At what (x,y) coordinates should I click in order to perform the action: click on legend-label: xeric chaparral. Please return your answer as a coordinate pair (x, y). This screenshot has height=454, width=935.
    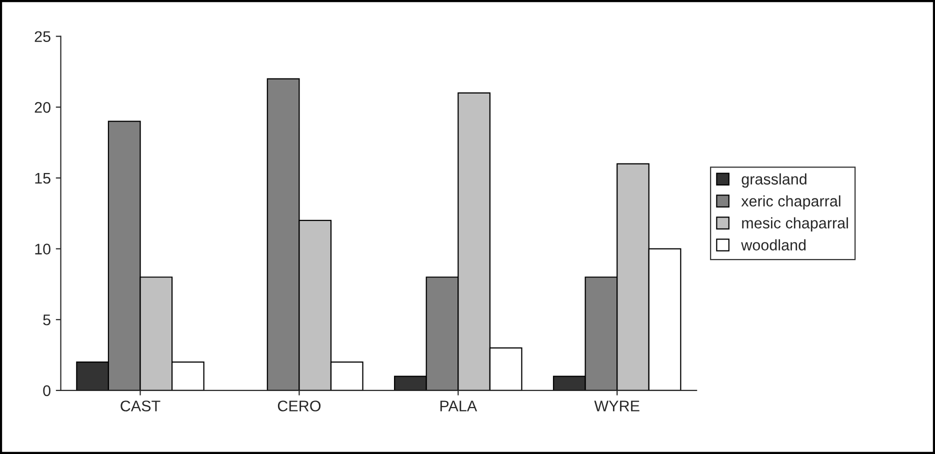
    Looking at the image, I should click on (790, 202).